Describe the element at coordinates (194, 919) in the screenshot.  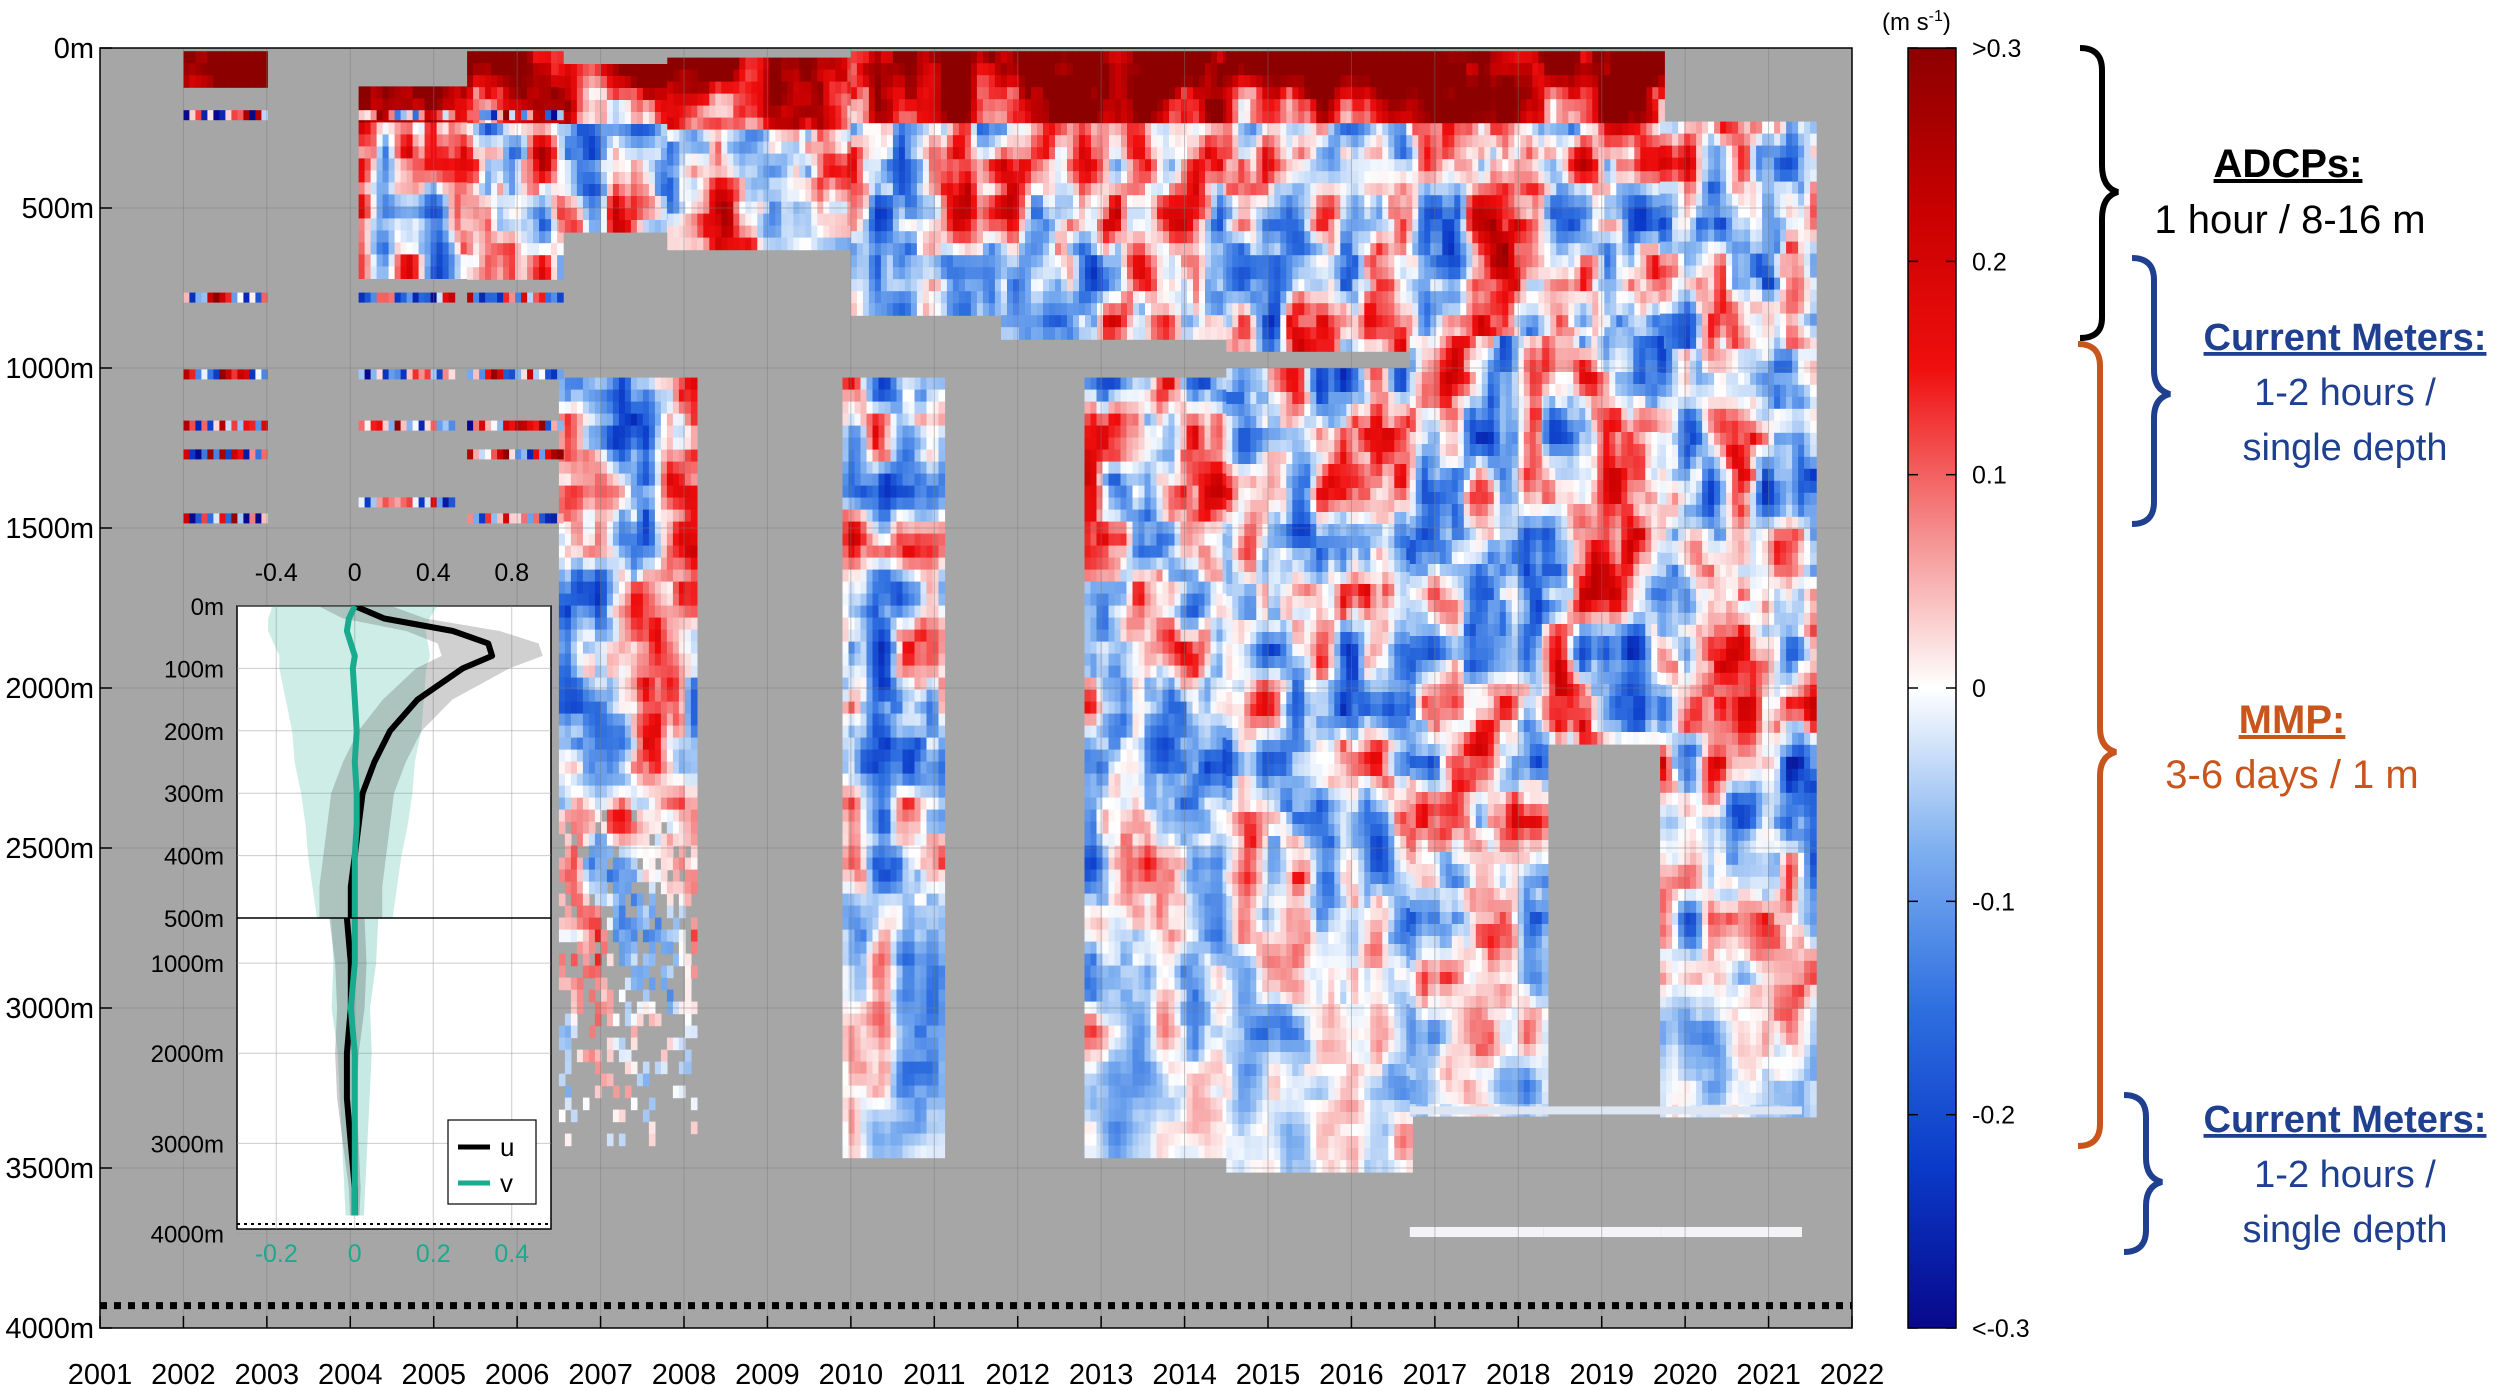
I see `inset-upper-depth-label: 500m` at that location.